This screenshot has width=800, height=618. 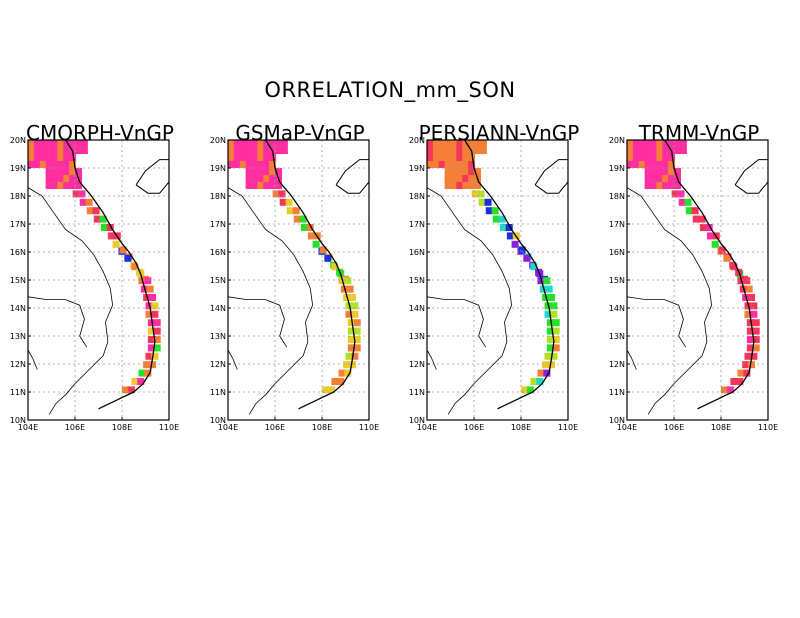 What do you see at coordinates (617, 364) in the screenshot?
I see `lat-tick-label: 12N` at bounding box center [617, 364].